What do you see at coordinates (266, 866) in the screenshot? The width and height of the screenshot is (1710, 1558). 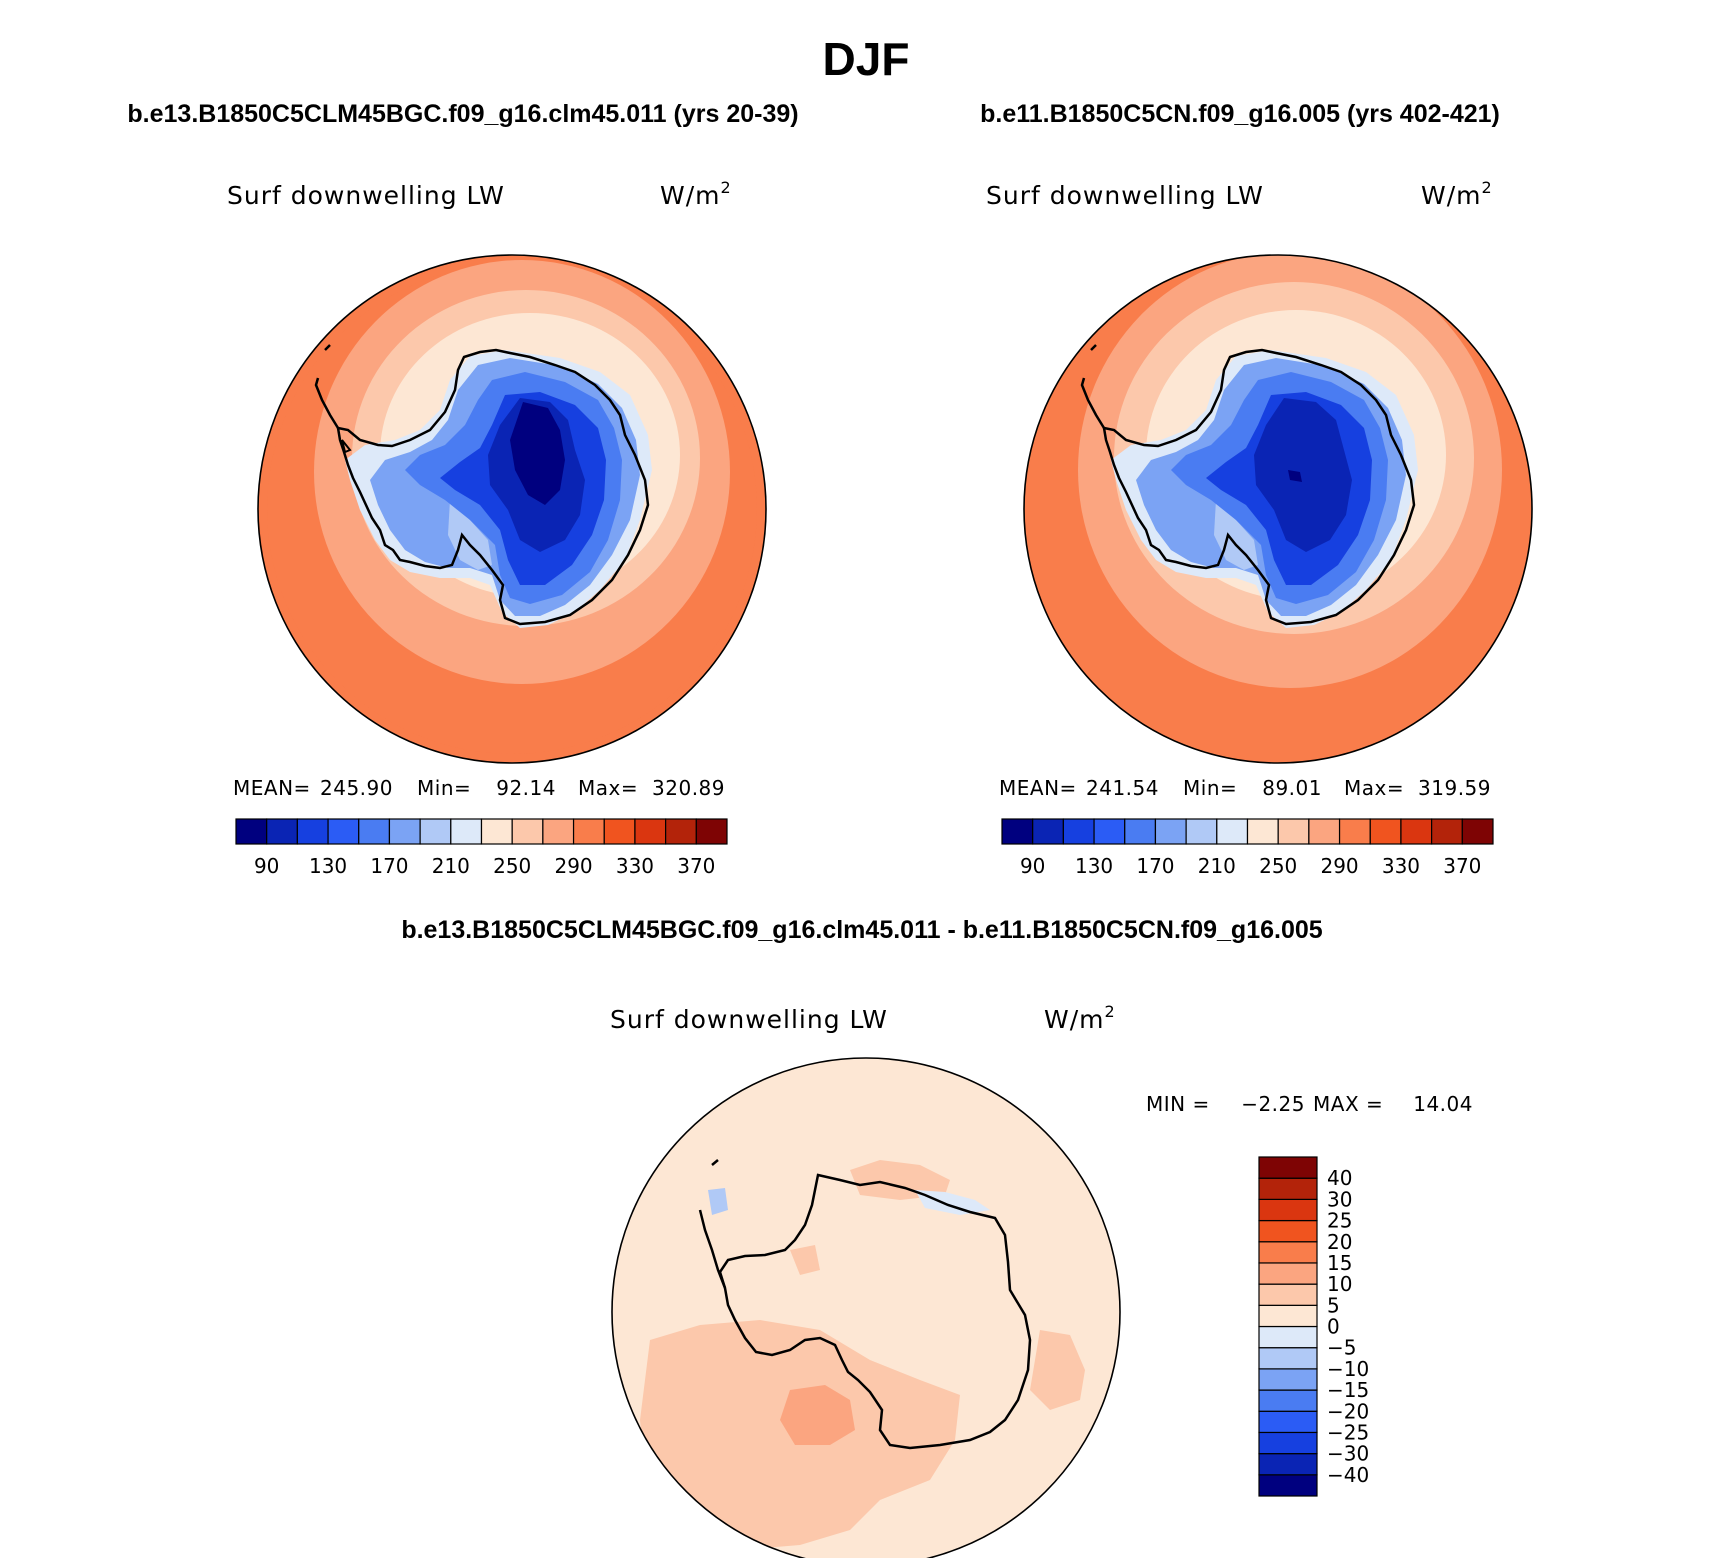 I see `panel-a-colorbar-tick-label: 90` at bounding box center [266, 866].